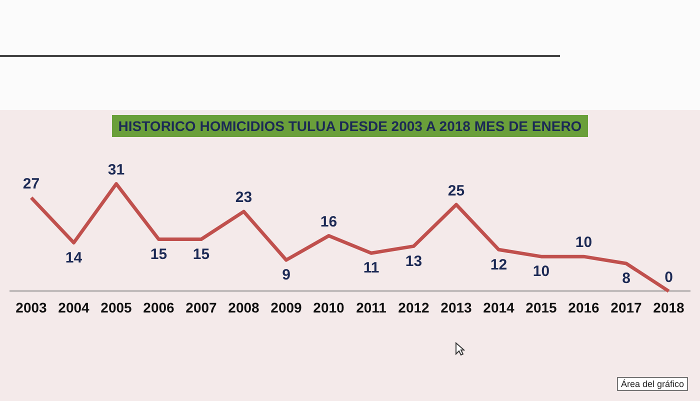 Image resolution: width=700 pixels, height=401 pixels. Describe the element at coordinates (32, 307) in the screenshot. I see `x-tick-label: 2003` at that location.